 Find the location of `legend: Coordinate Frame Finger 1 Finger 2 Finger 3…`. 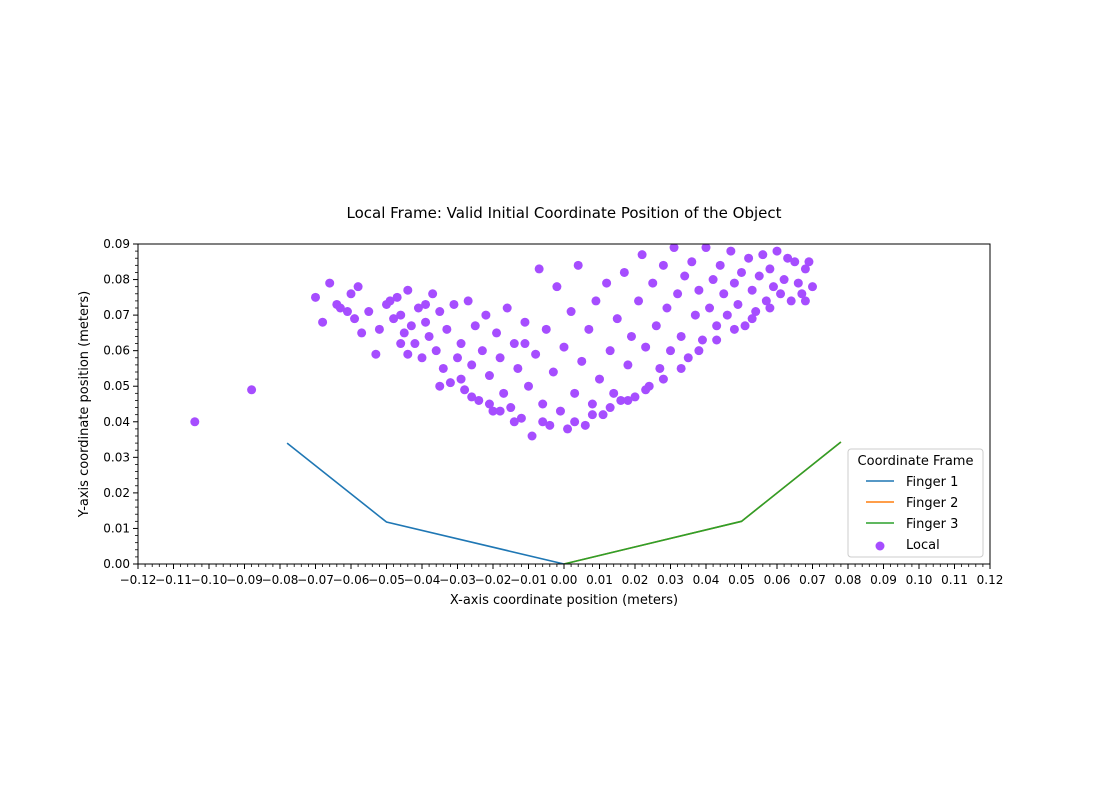

legend: Coordinate Frame Finger 1 Finger 2 Finger 3… is located at coordinates (915, 503).